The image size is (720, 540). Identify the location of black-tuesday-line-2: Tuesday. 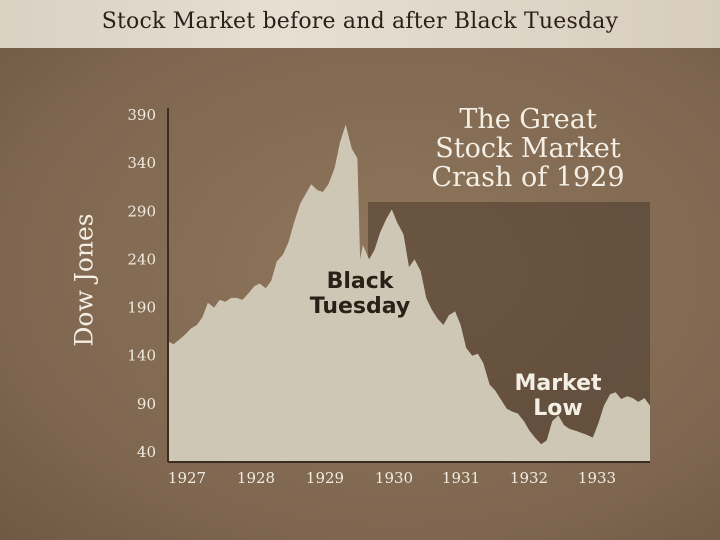
(360, 306).